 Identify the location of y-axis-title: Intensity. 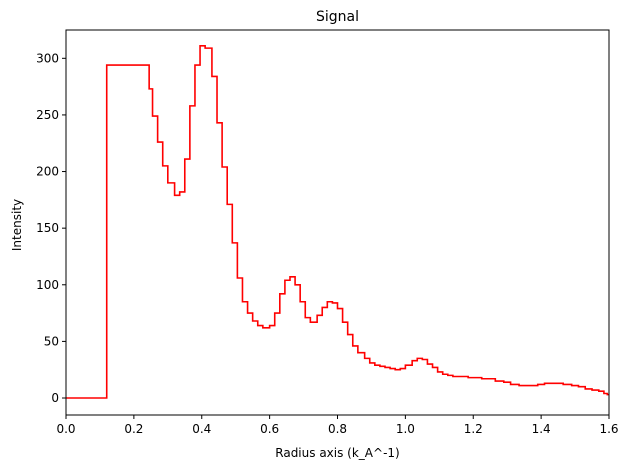
(17, 225).